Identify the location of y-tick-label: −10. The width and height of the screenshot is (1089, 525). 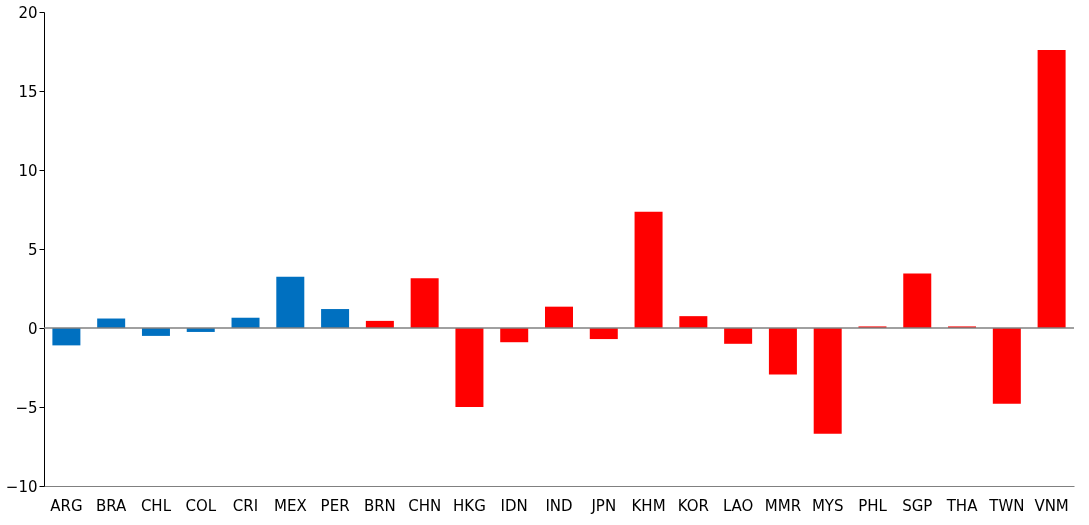
(21, 486).